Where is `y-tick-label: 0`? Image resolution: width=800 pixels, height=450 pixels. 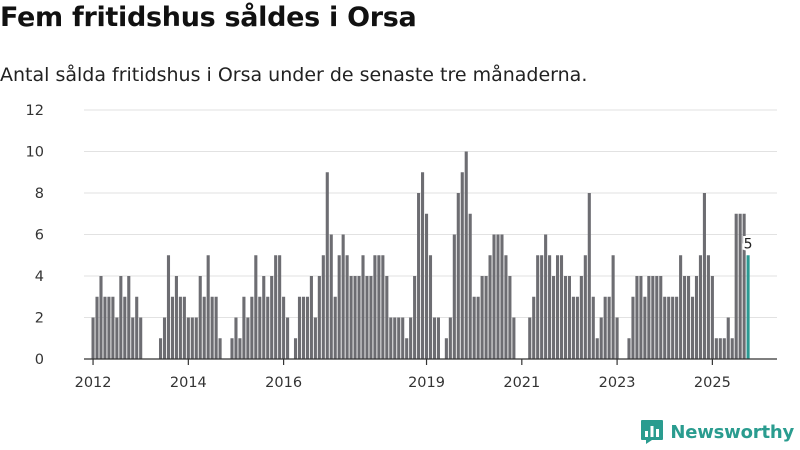 y-tick-label: 0 is located at coordinates (39, 360).